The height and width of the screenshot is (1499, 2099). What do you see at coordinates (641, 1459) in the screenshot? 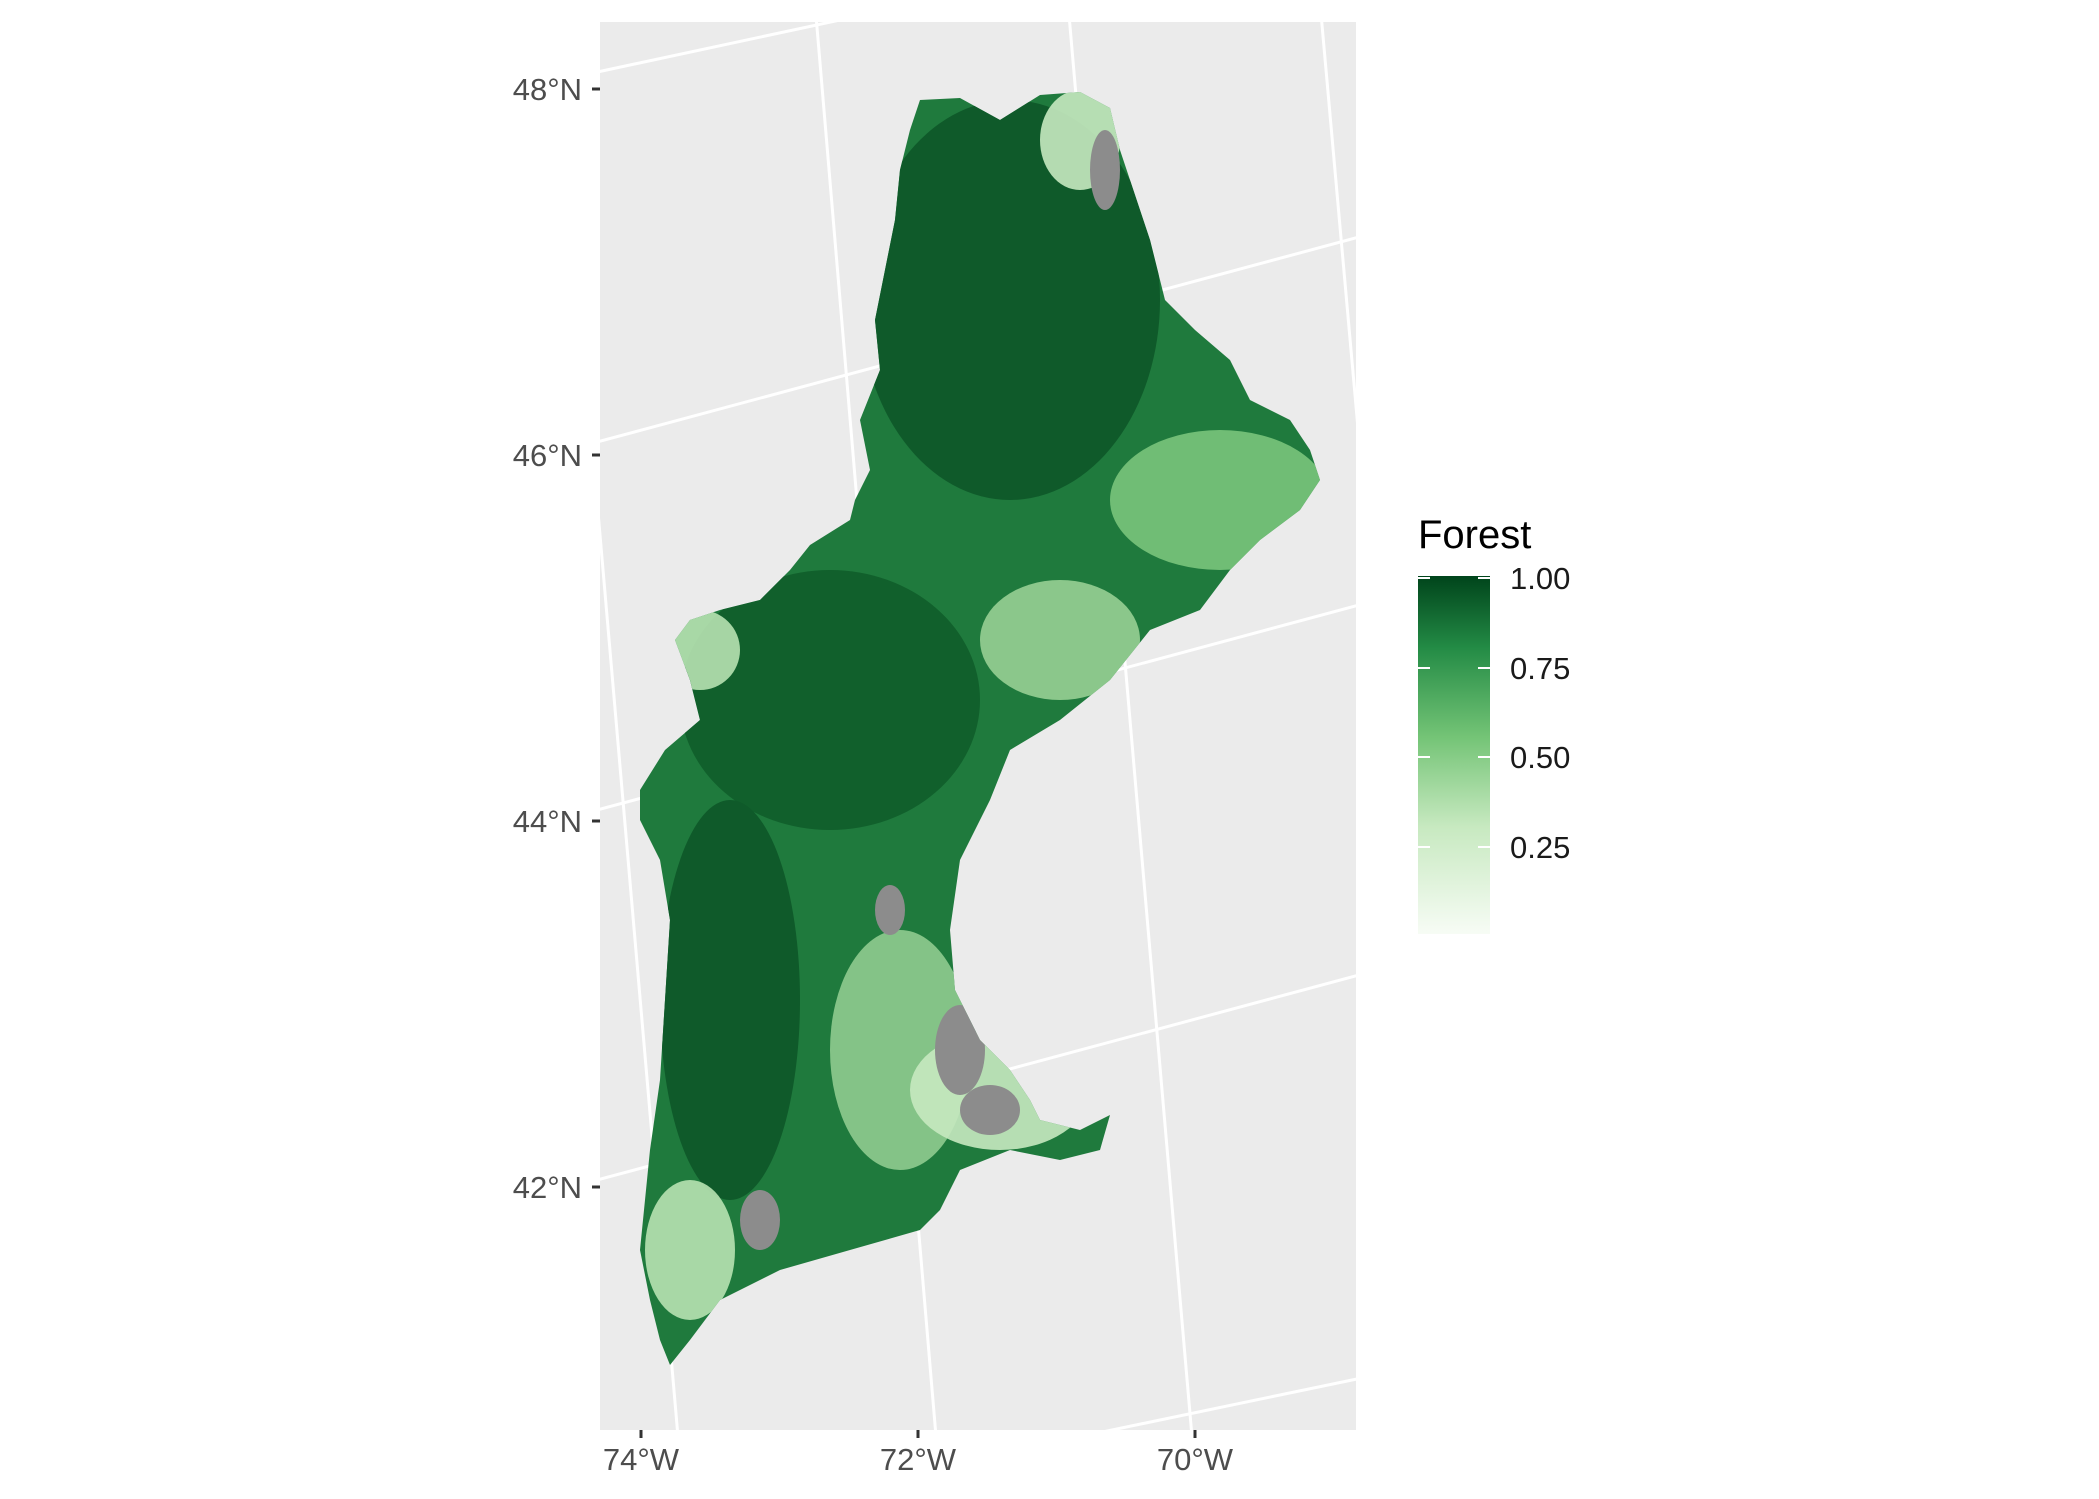
I see `lon-label-74: 74°W` at bounding box center [641, 1459].